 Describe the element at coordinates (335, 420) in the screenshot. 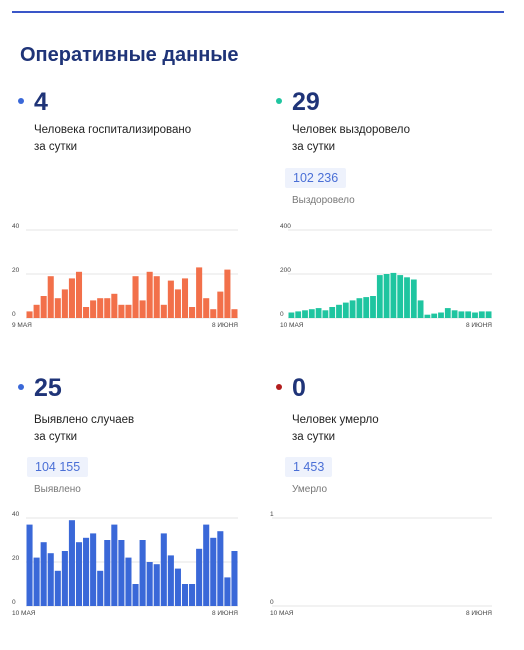

I see `label-line-1: Человек умерло` at that location.